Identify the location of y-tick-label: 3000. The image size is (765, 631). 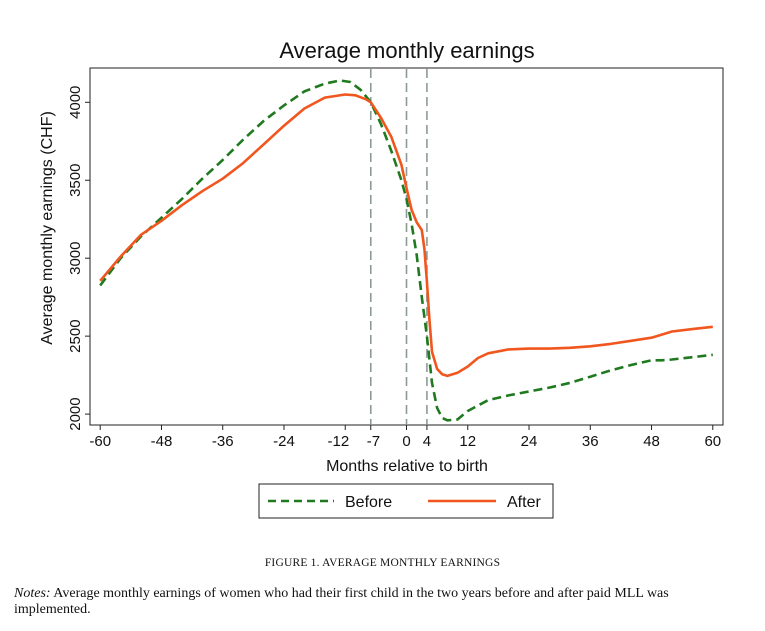
(75, 258).